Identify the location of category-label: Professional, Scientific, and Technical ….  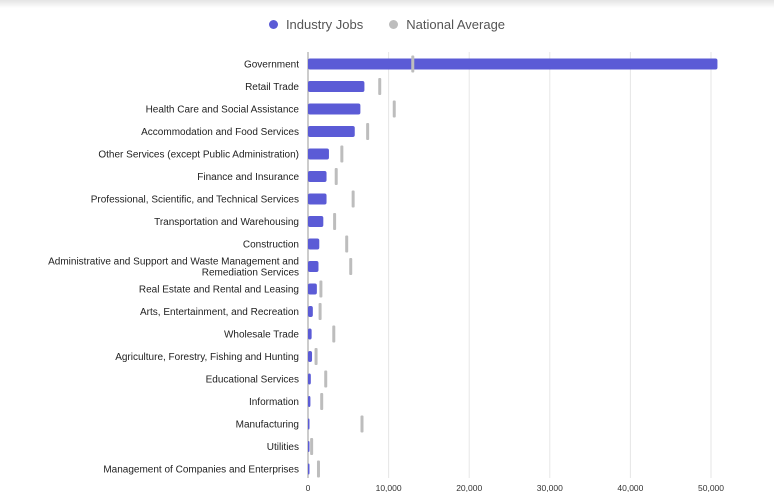
(195, 200).